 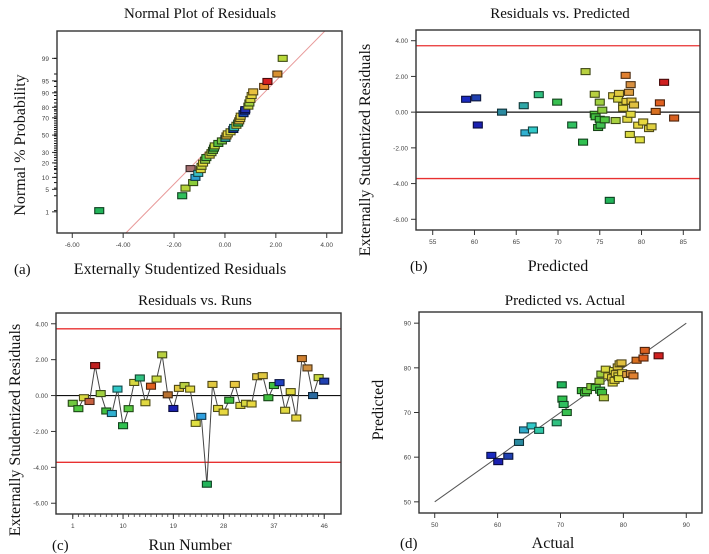 What do you see at coordinates (560, 14) in the screenshot?
I see `panel-b-title: Residuals vs. Predicted` at bounding box center [560, 14].